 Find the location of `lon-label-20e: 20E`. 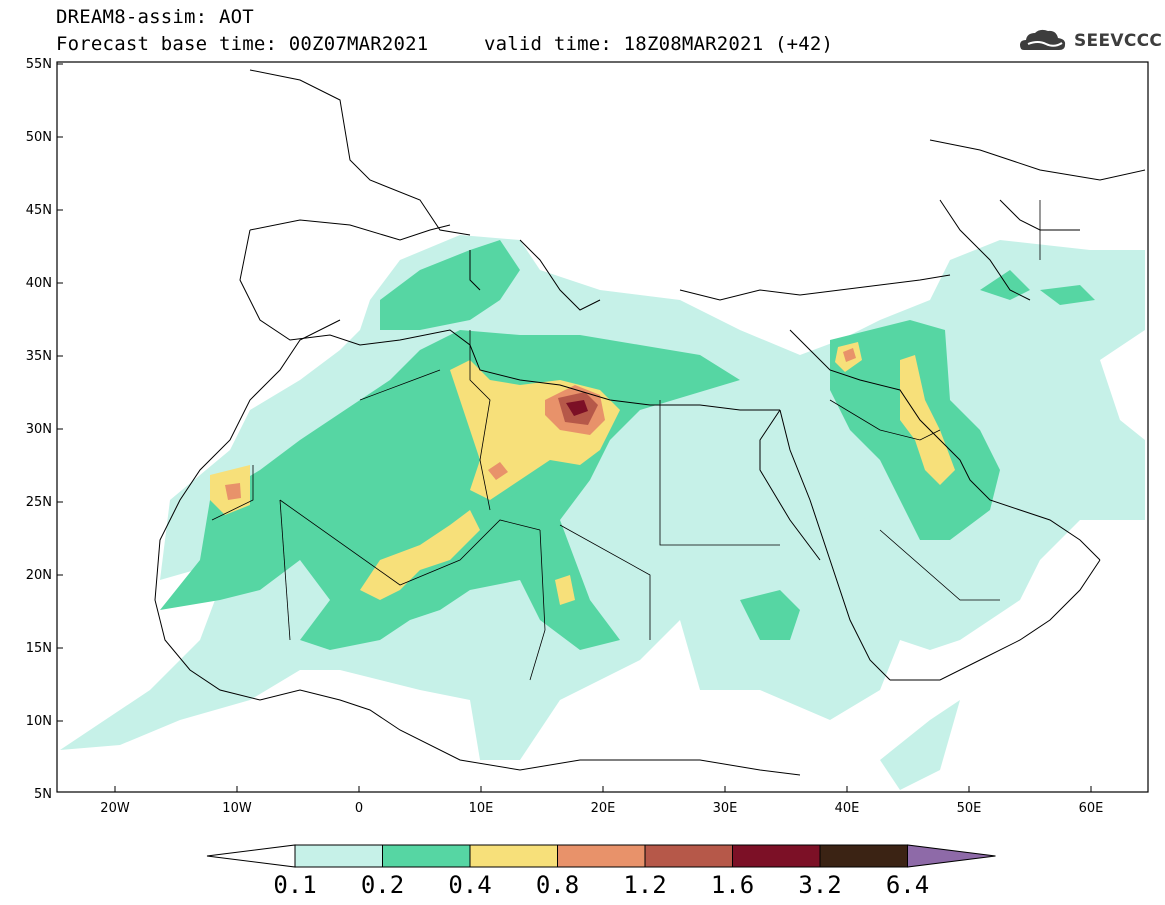

lon-label-20e: 20E is located at coordinates (603, 808).